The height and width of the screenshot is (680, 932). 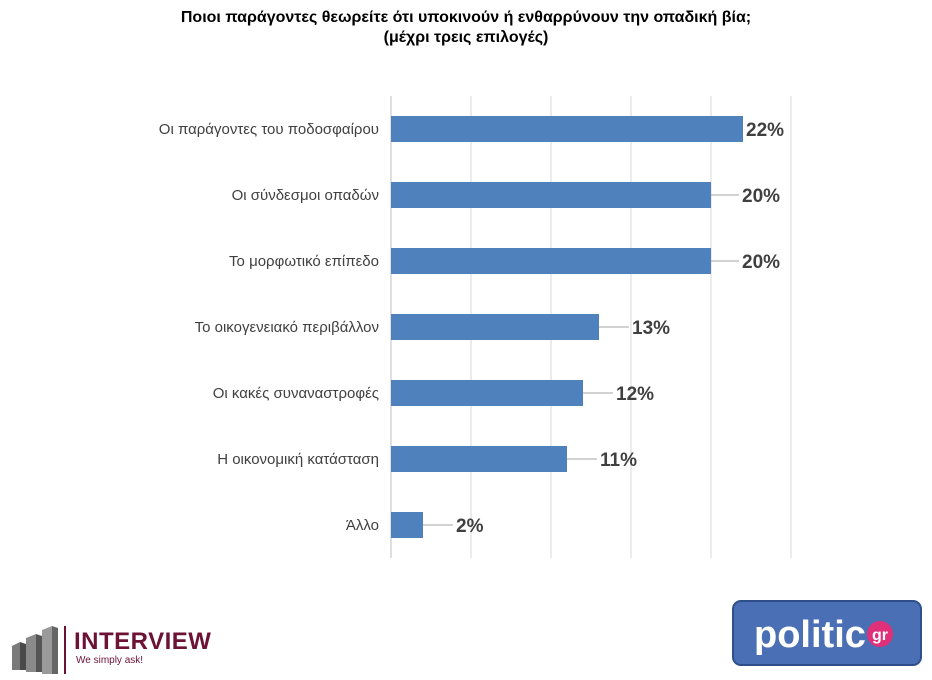 What do you see at coordinates (470, 526) in the screenshot?
I see `data-label: 2%` at bounding box center [470, 526].